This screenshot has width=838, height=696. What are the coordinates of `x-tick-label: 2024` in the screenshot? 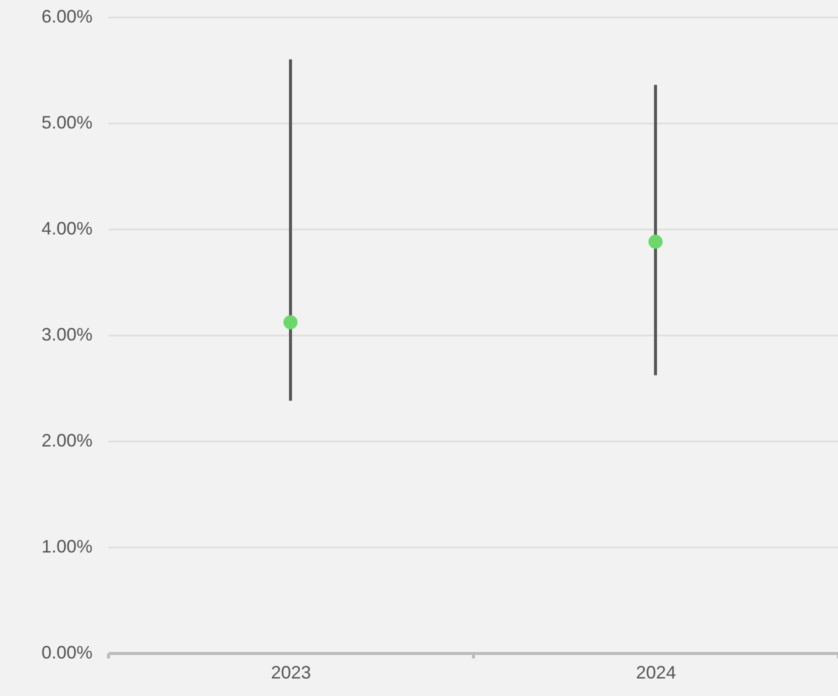 It's located at (656, 672).